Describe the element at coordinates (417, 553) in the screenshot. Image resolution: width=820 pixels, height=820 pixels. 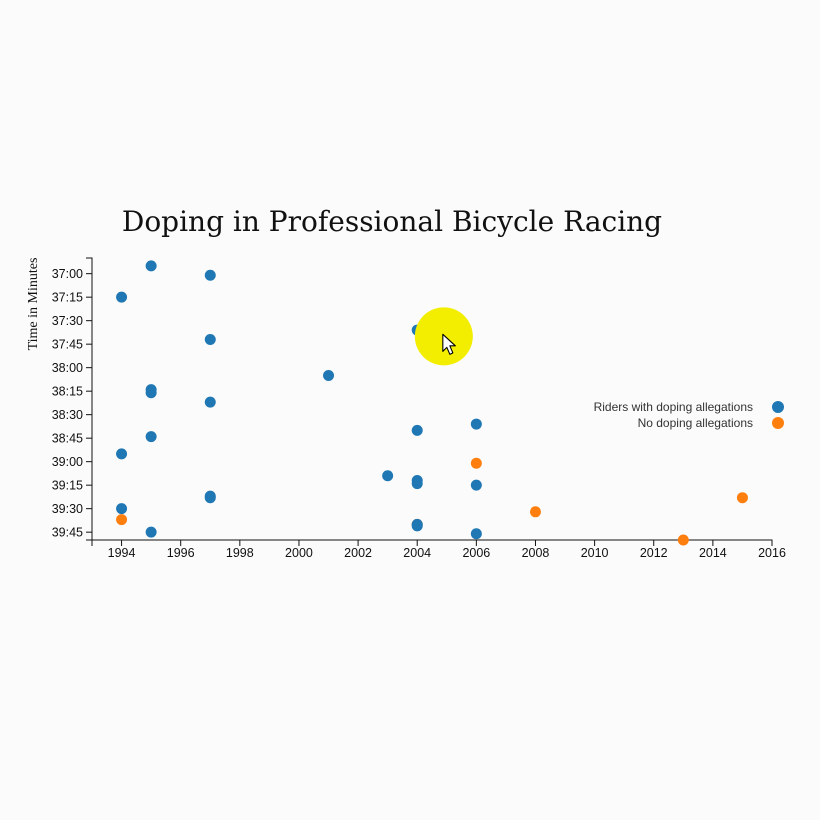
I see `x-tick-label: 2004` at that location.